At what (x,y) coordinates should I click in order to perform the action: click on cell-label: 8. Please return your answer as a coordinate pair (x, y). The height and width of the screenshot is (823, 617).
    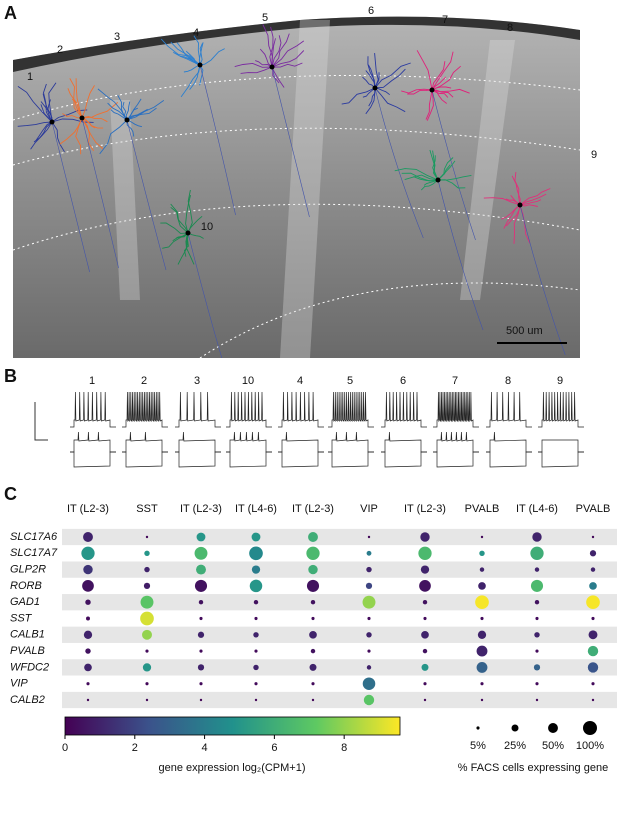
    Looking at the image, I should click on (510, 28).